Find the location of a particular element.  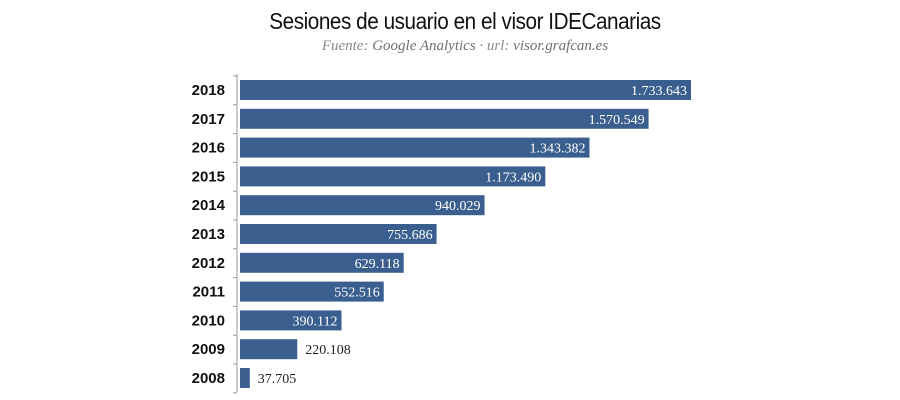

data-label: 755.686 is located at coordinates (410, 235).